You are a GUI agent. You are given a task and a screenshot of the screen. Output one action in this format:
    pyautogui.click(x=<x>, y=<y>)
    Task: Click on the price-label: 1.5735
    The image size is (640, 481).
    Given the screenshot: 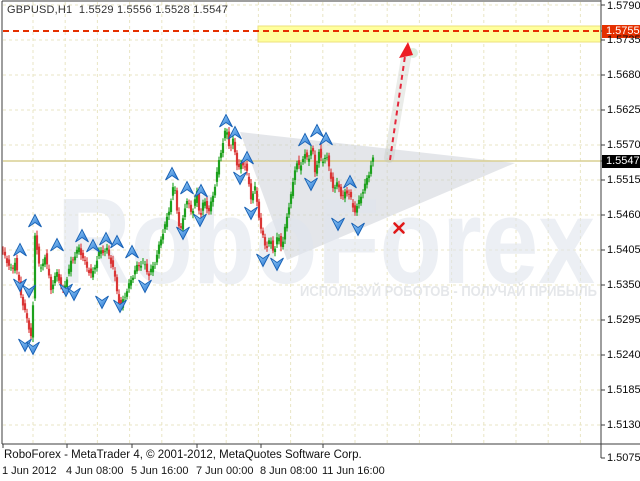 What is the action you would take?
    pyautogui.click(x=623, y=40)
    